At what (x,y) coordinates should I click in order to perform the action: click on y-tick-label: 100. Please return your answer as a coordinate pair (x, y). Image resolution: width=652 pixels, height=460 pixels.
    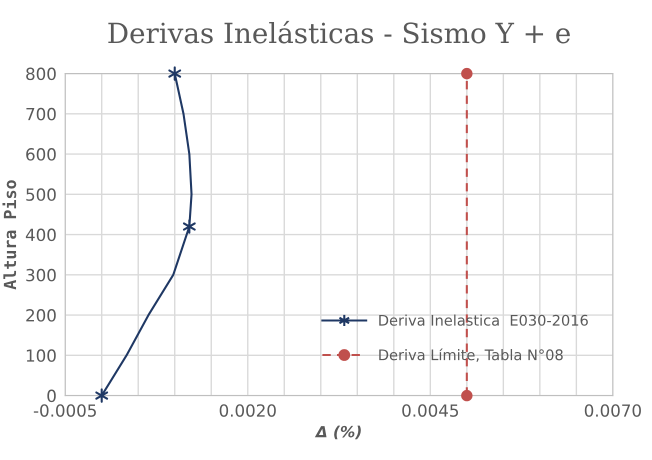
    Looking at the image, I should click on (41, 355).